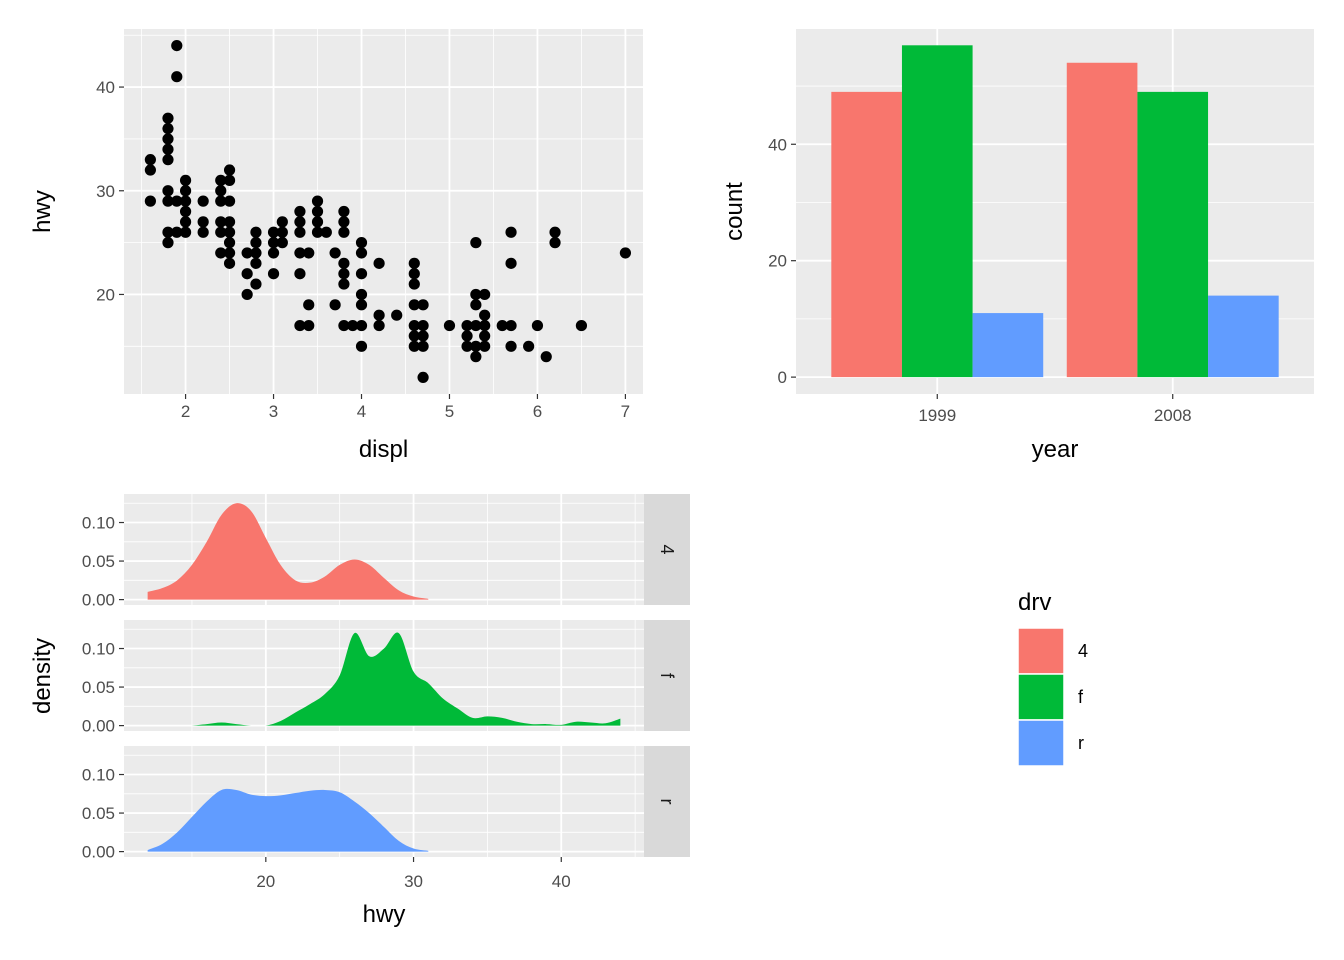 The width and height of the screenshot is (1344, 960). Describe the element at coordinates (667, 676) in the screenshot. I see `facet-strip-label: f` at that location.